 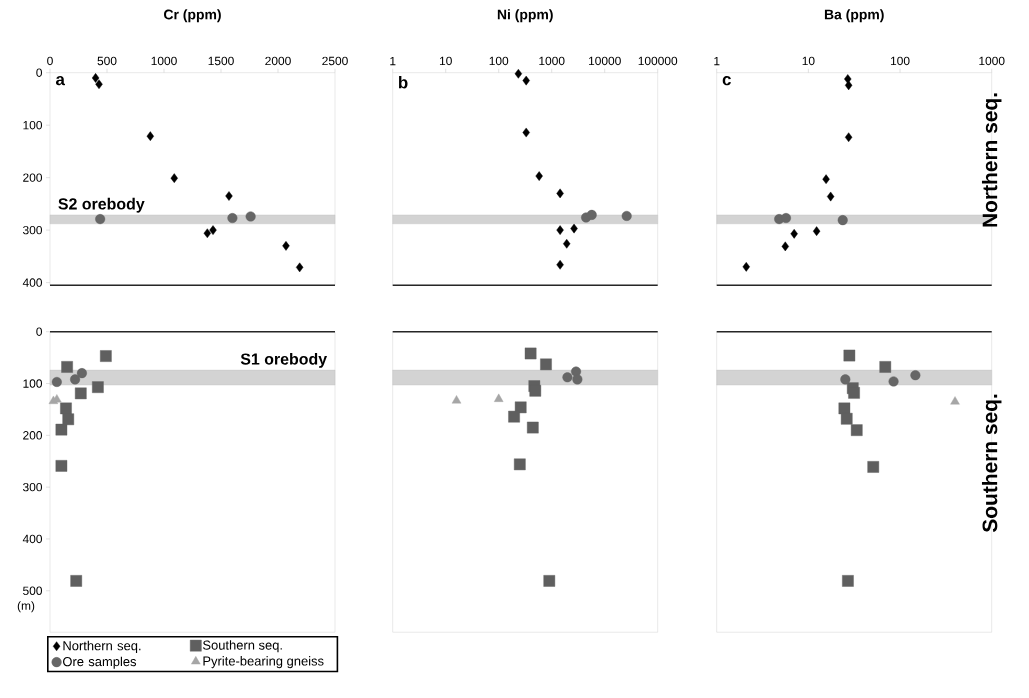 I want to click on band-label: S2 orebody, so click(x=101, y=205).